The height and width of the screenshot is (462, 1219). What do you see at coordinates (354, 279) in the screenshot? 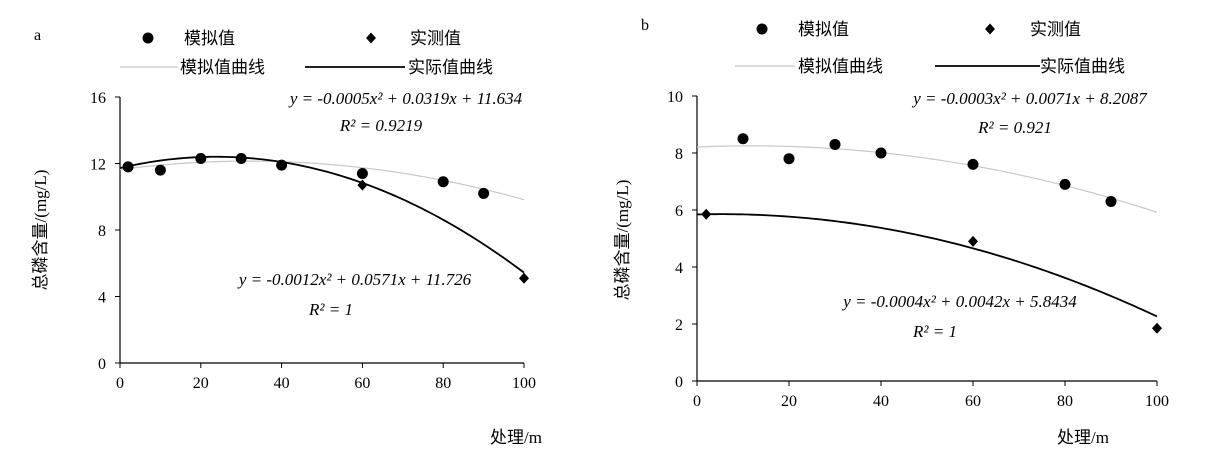
I see `measured-fit-equation: y = -0.0012x² + 0.0571x + 11.726` at bounding box center [354, 279].